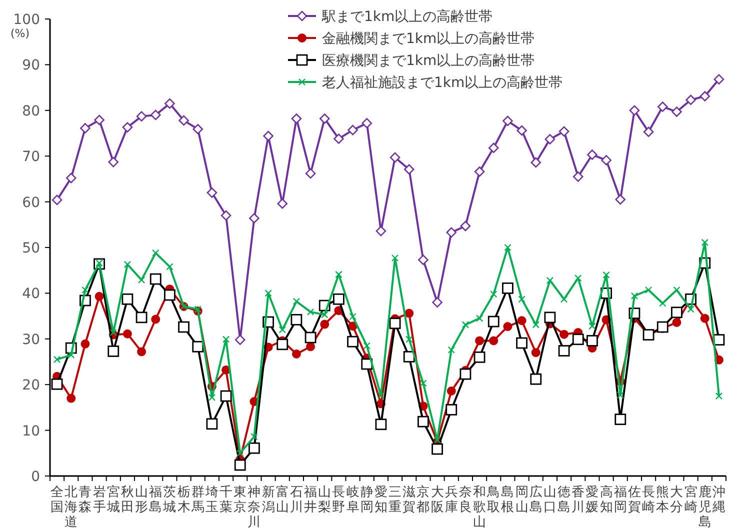 This screenshot has width=739, height=530. What do you see at coordinates (183, 500) in the screenshot?
I see `x-tick-label: 栃木` at bounding box center [183, 500].